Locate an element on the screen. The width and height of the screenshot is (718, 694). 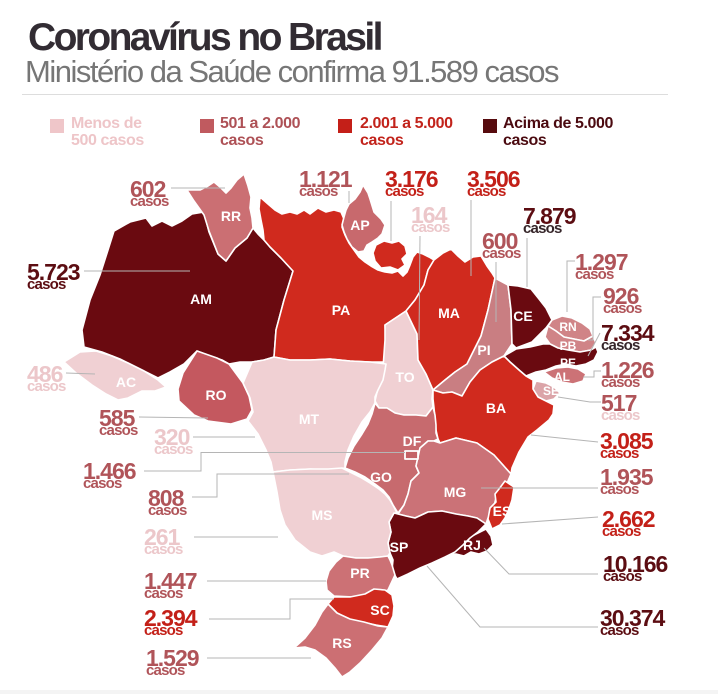
svg-text: PI is located at coordinates (483, 350).